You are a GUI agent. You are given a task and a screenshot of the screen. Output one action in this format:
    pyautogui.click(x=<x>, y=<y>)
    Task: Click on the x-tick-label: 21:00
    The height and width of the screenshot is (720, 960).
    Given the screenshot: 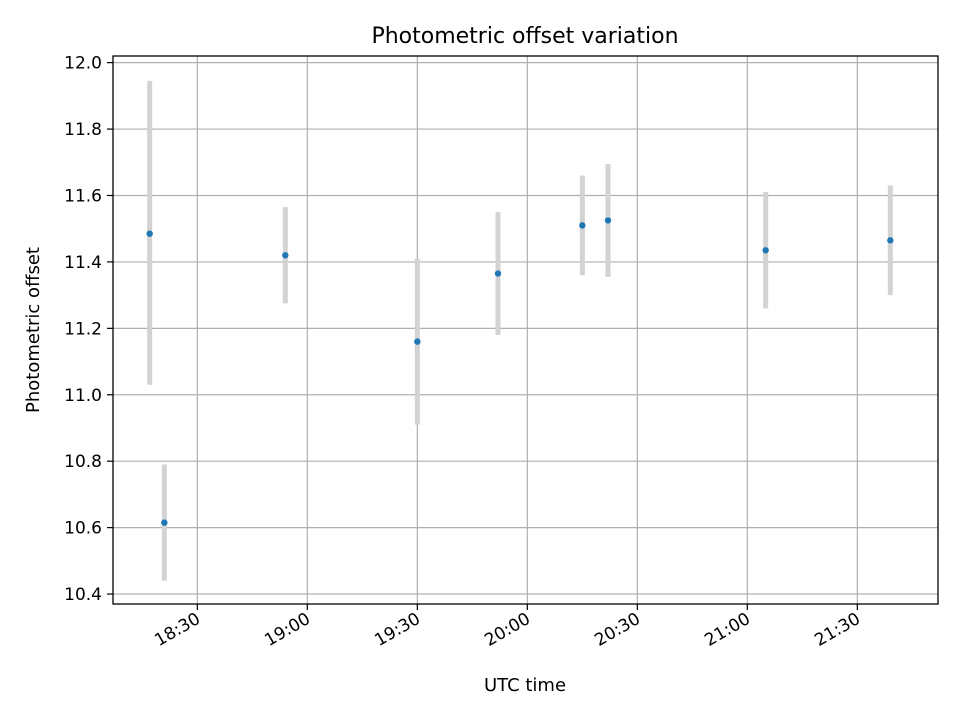 What is the action you would take?
    pyautogui.click(x=727, y=630)
    